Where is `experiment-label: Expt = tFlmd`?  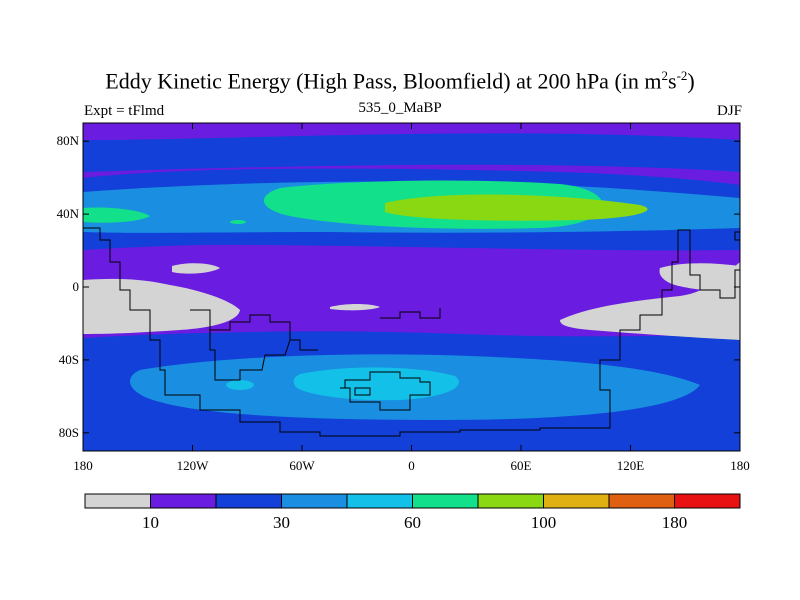
experiment-label: Expt = tFlmd is located at coordinates (124, 111).